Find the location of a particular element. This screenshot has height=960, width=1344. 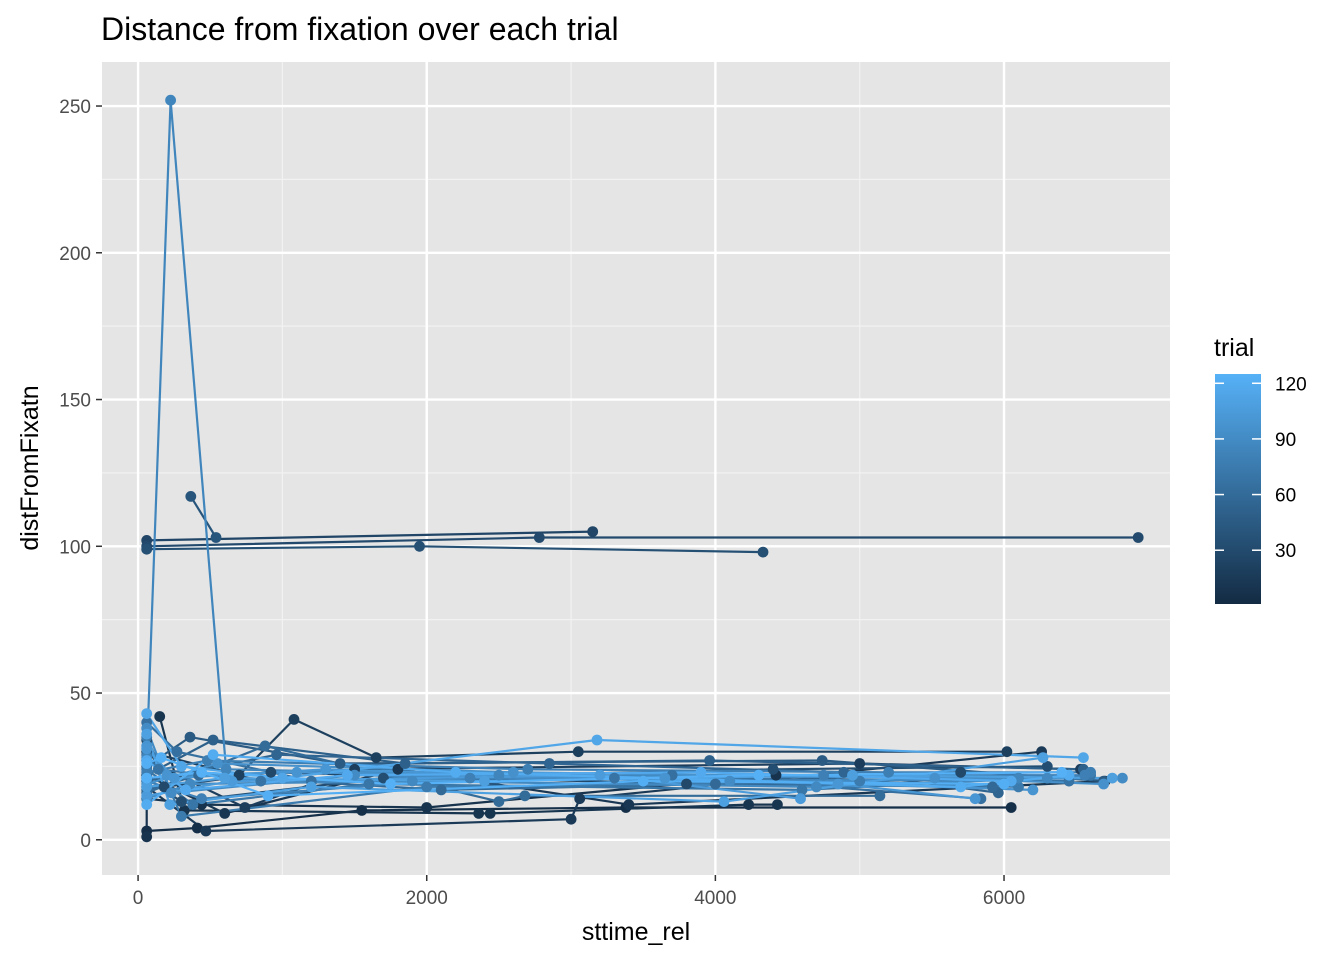

legend-colorbar is located at coordinates (1238, 489).